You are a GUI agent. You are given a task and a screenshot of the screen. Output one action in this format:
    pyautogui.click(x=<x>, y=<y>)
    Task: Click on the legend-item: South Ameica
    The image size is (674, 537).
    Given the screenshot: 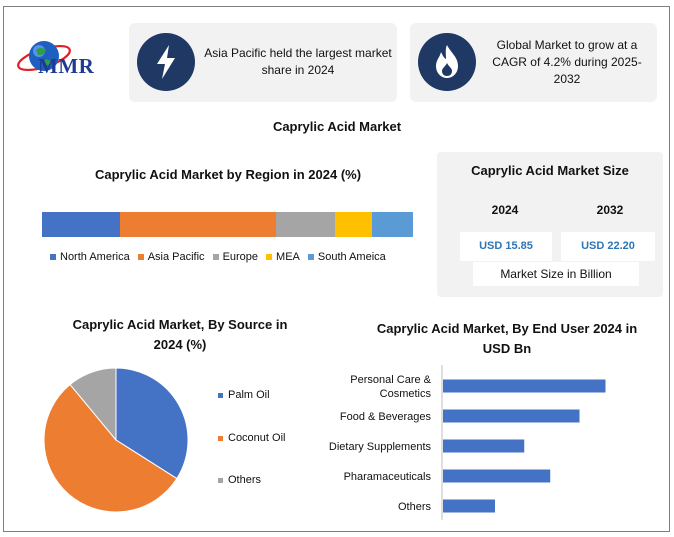 What is the action you would take?
    pyautogui.click(x=346, y=257)
    